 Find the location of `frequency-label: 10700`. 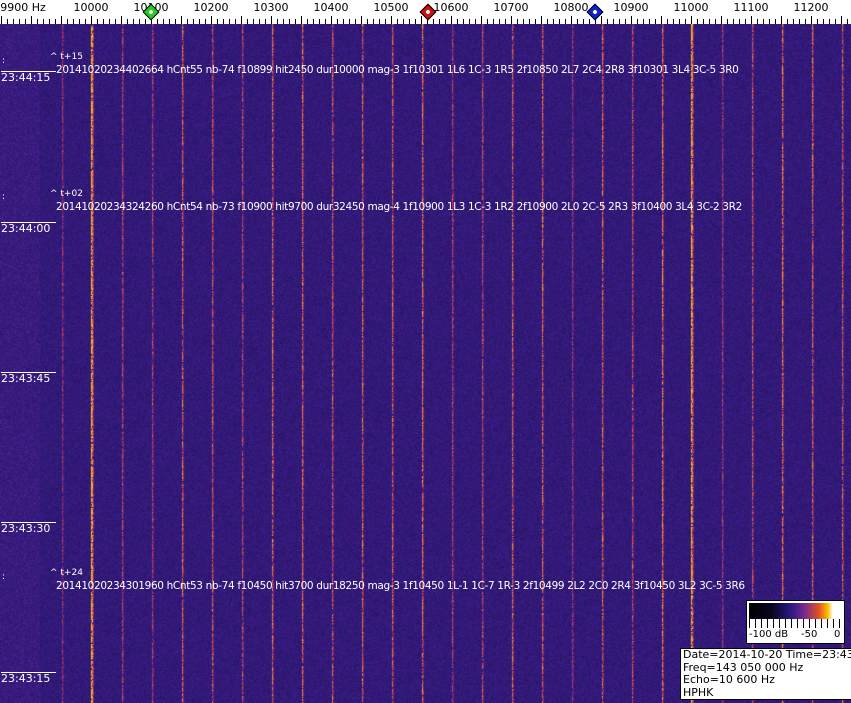

frequency-label: 10700 is located at coordinates (511, 7).